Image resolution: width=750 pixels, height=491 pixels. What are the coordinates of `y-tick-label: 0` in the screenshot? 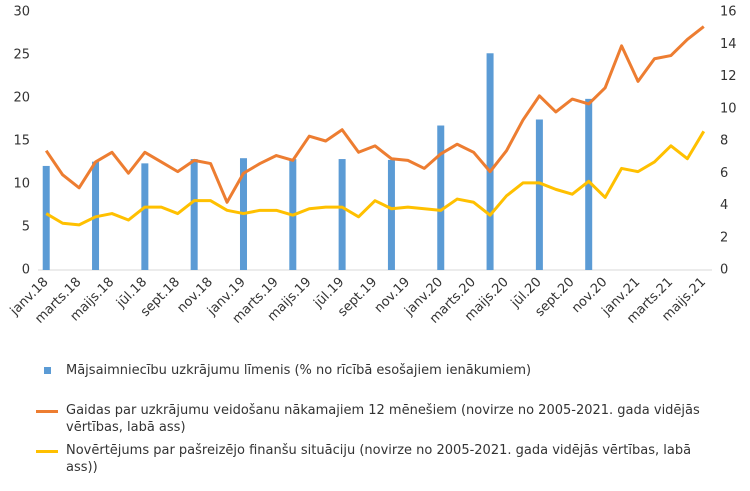 It's located at (26, 270).